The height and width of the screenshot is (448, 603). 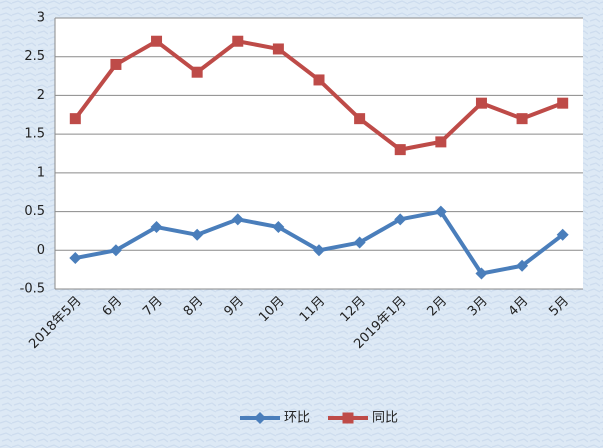 What do you see at coordinates (41, 18) in the screenshot?
I see `y-tick-label: 3` at bounding box center [41, 18].